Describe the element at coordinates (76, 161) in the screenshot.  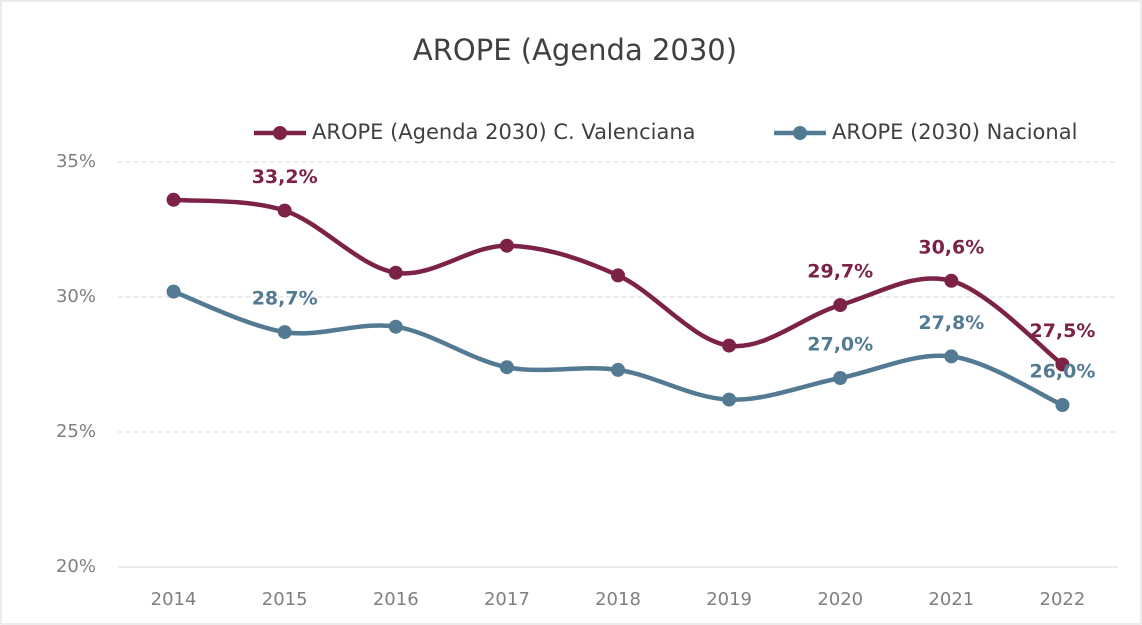
I see `y-tick-label: 35%` at that location.